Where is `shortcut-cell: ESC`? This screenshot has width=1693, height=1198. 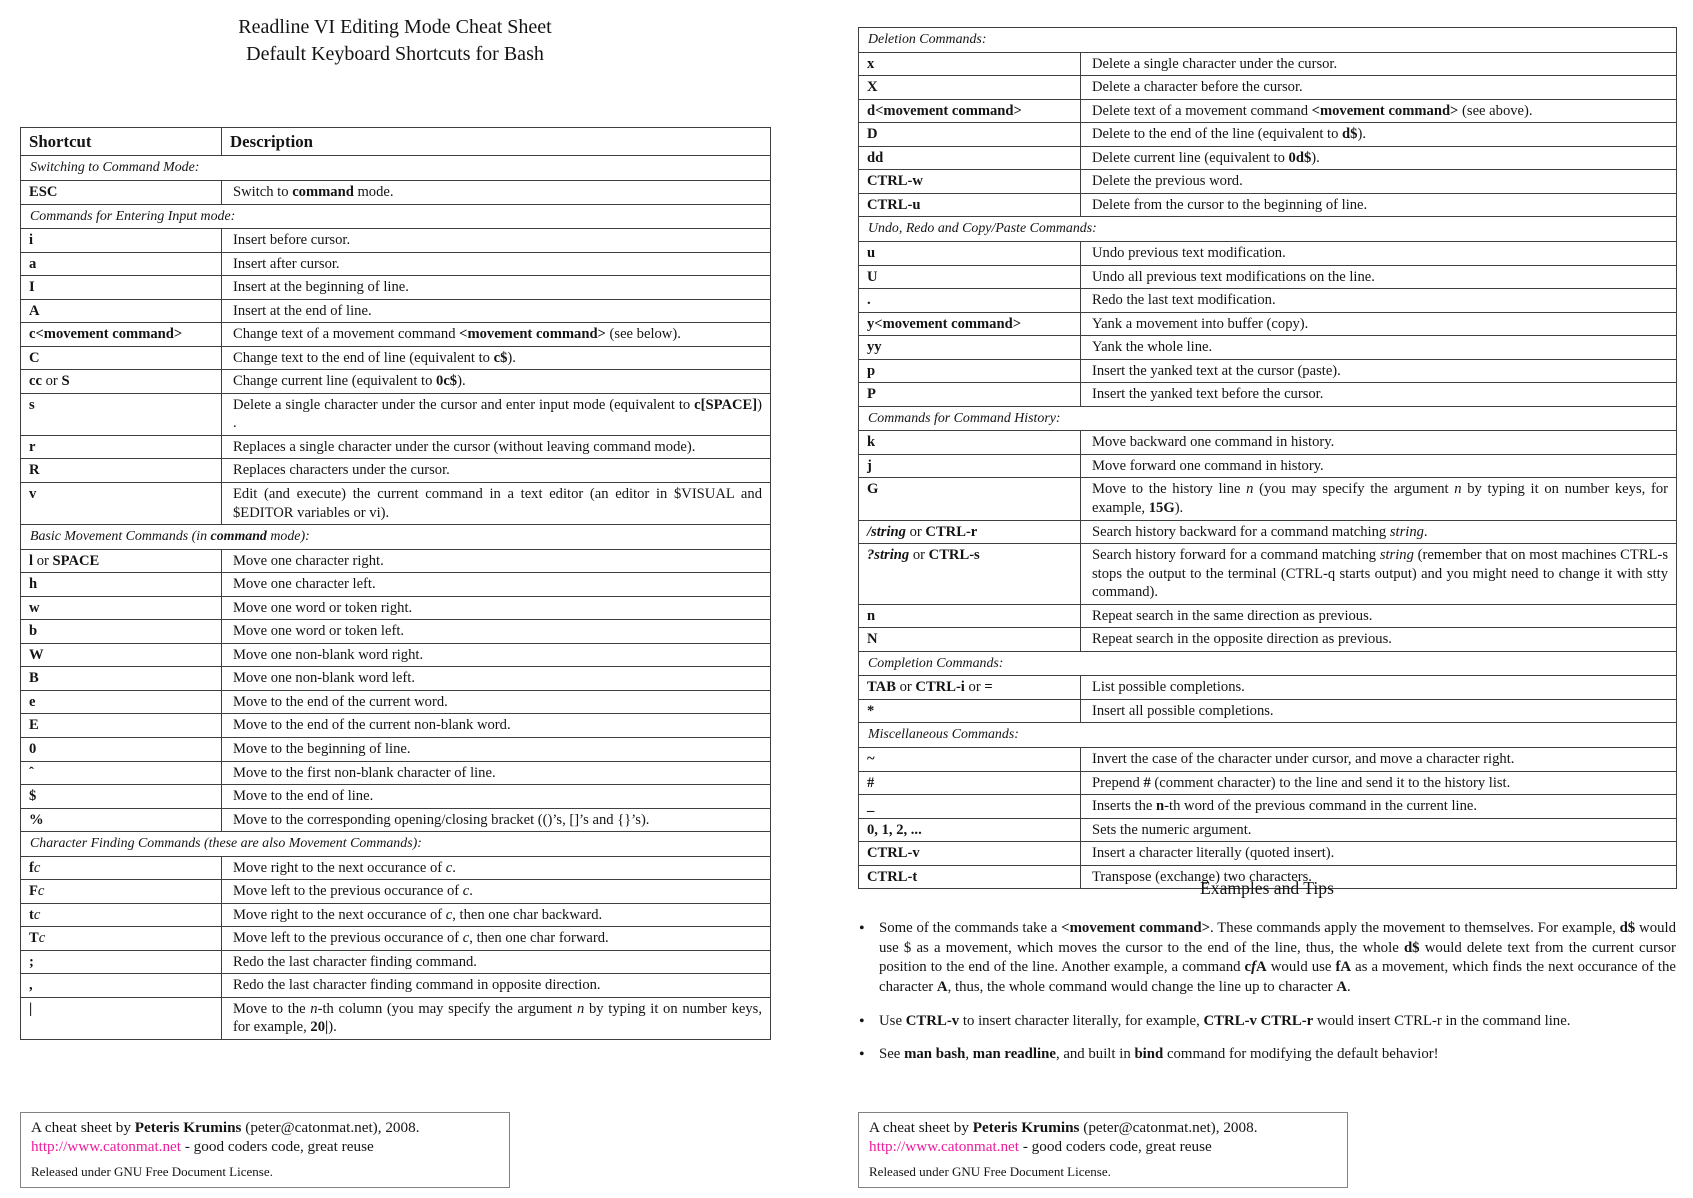 shortcut-cell: ESC is located at coordinates (121, 192).